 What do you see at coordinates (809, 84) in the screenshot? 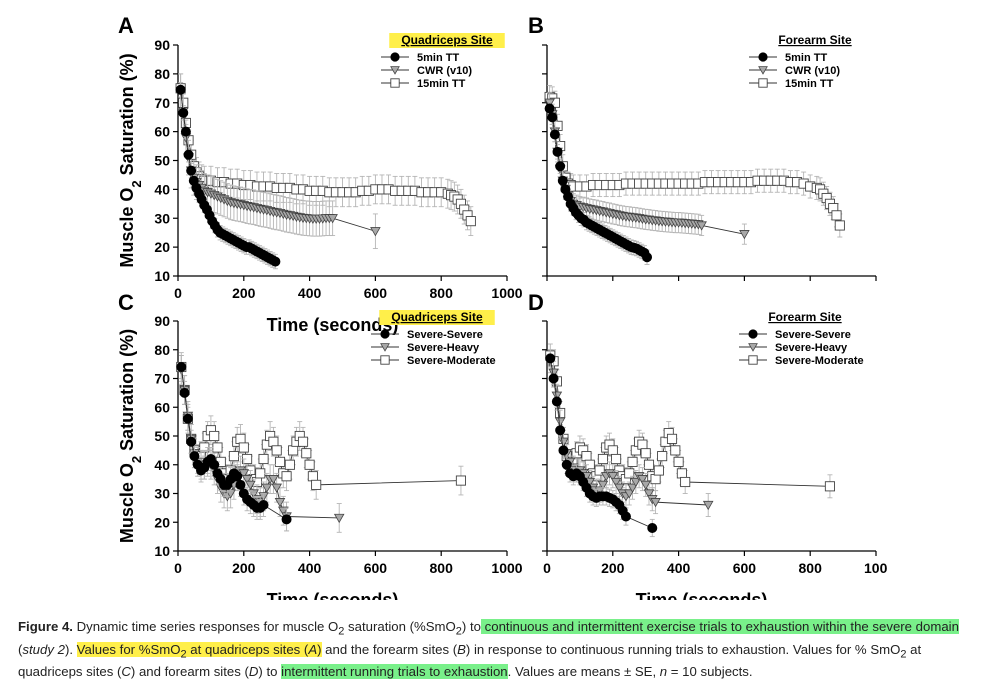
I see `legend-entry: 15min TT` at bounding box center [809, 84].